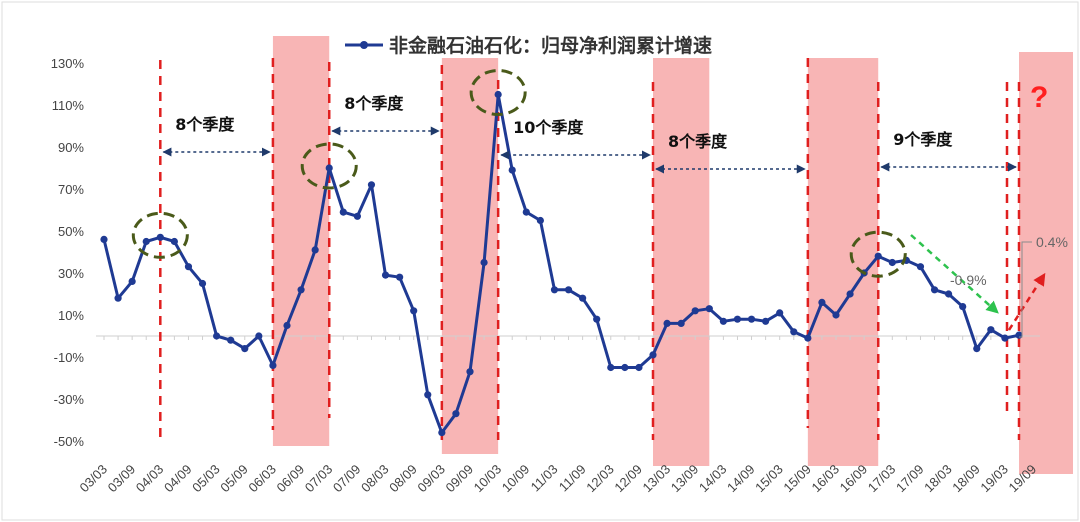 Image resolution: width=1080 pixels, height=522 pixels. I want to click on callout-line, so click(1025, 289).